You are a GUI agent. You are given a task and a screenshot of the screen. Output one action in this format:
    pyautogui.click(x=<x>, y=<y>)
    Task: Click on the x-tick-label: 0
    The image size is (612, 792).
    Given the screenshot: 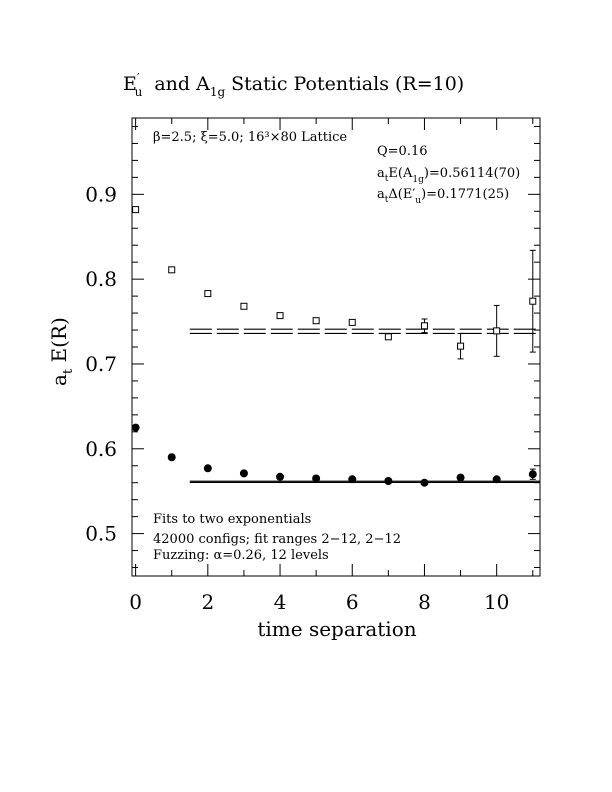 What is the action you would take?
    pyautogui.click(x=135, y=602)
    